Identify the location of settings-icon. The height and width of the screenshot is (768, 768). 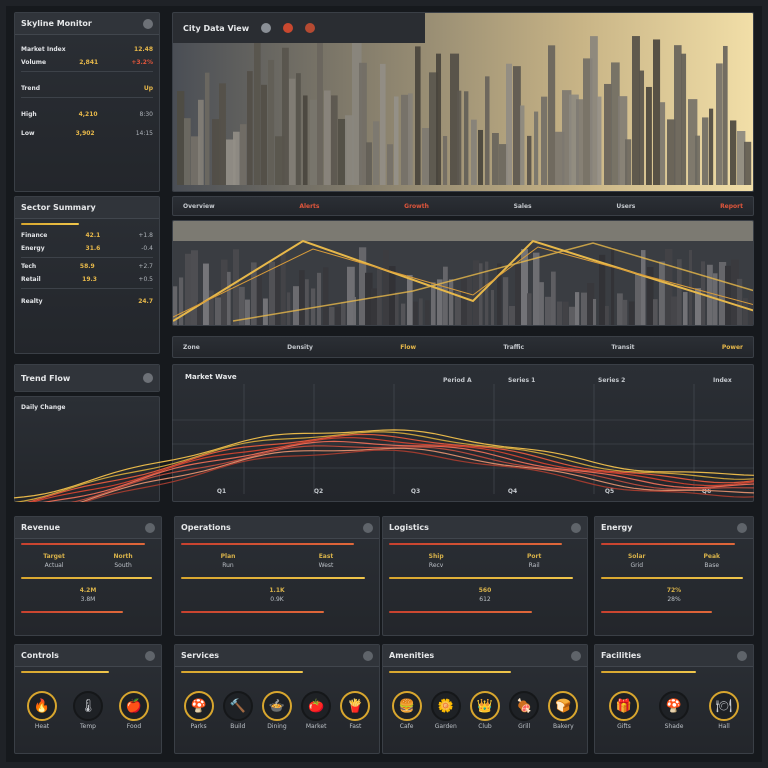
(148, 23).